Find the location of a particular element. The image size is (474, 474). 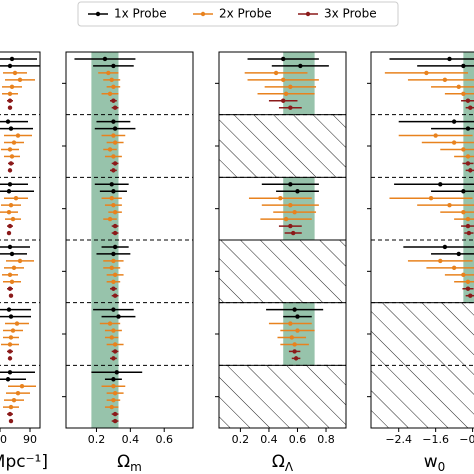

legend-label: 1x Probe is located at coordinates (140, 14).